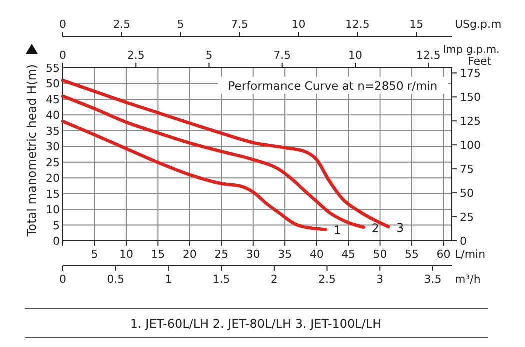  What do you see at coordinates (53, 68) in the screenshot?
I see `y-tick-label: 55` at bounding box center [53, 68].